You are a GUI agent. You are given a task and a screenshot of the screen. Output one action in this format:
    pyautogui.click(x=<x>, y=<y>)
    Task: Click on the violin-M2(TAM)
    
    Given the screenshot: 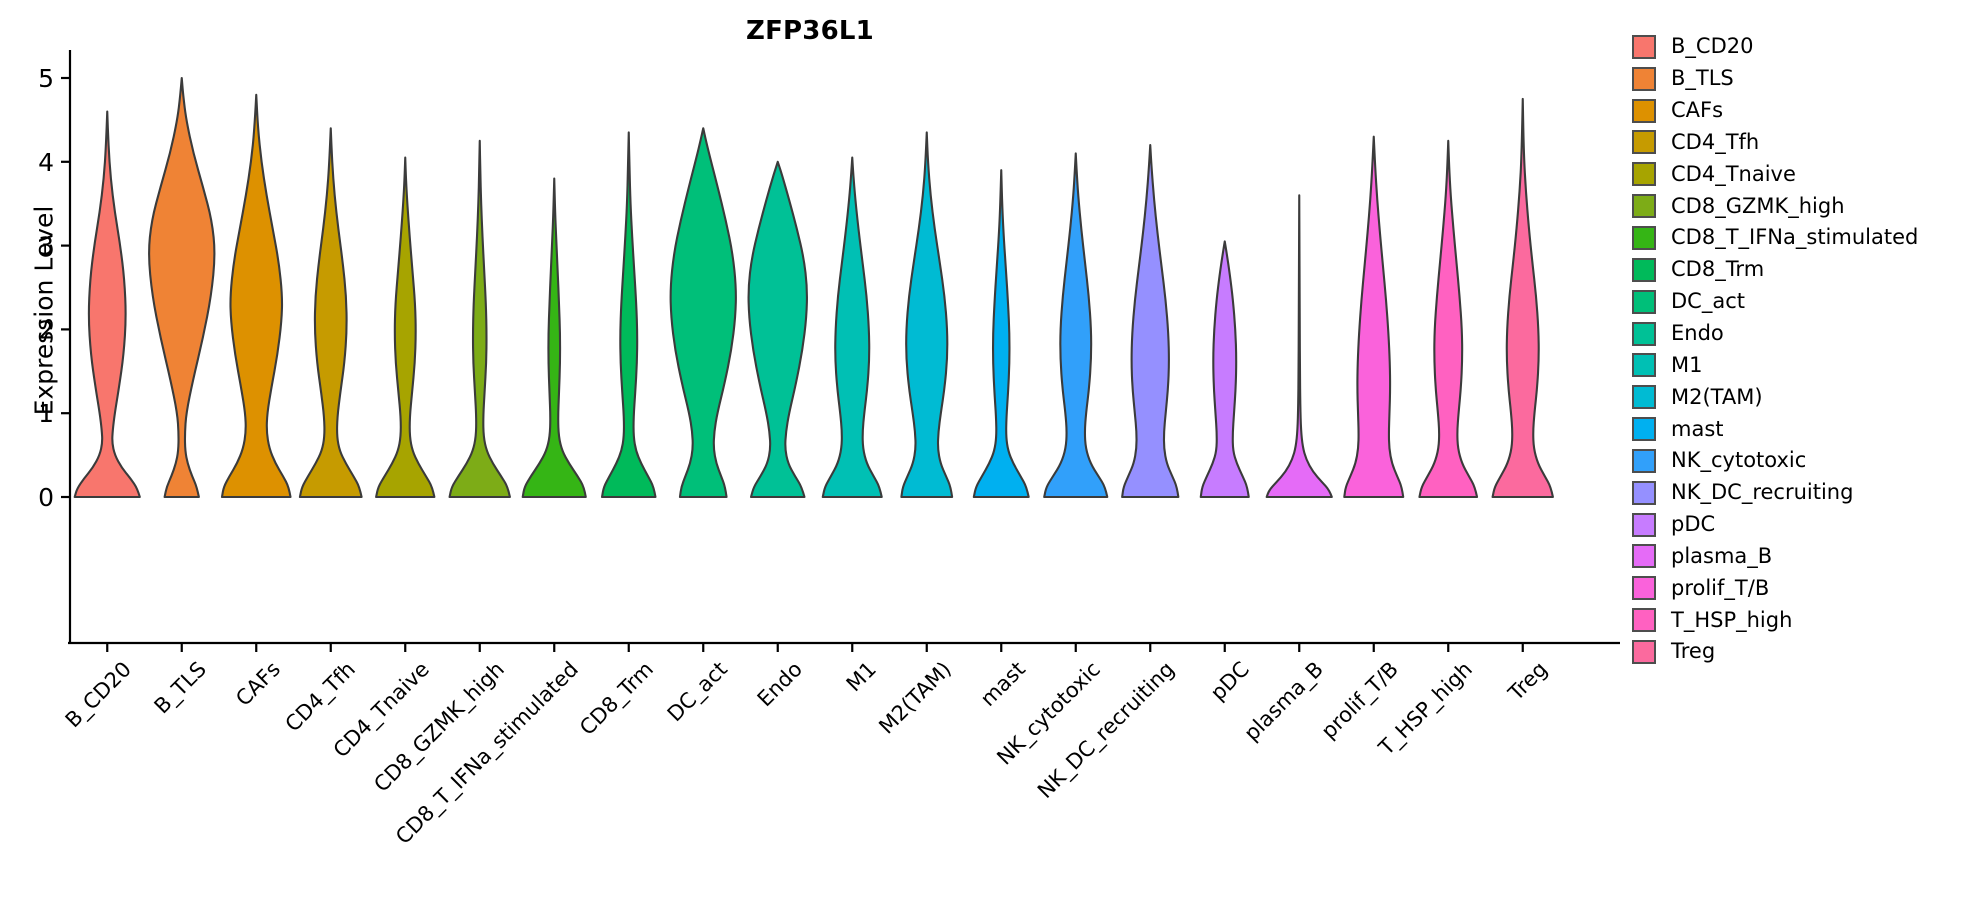 What is the action you would take?
    pyautogui.click(x=927, y=315)
    